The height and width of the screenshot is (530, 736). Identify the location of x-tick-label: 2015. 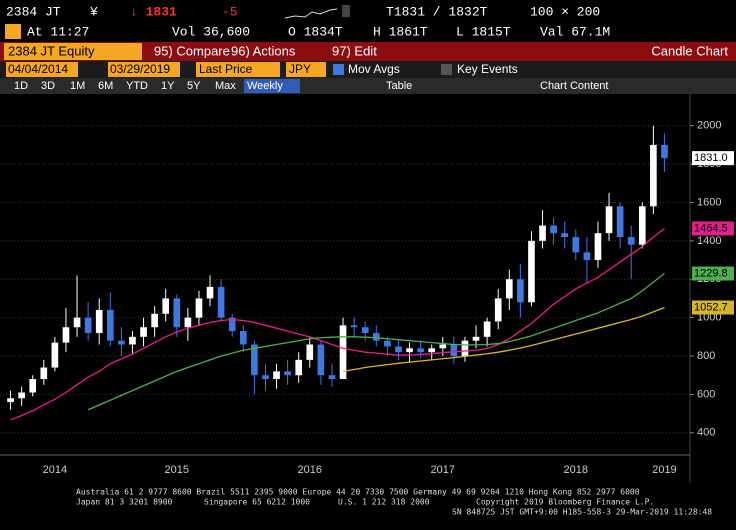
(177, 470).